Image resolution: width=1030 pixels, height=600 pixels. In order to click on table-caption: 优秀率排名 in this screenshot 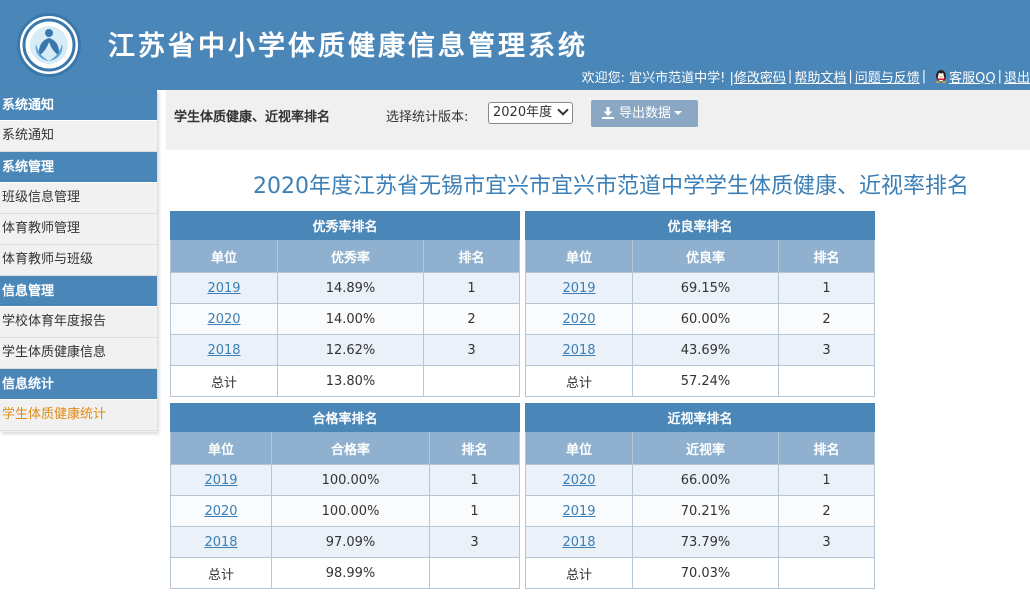, I will do `click(345, 225)`.